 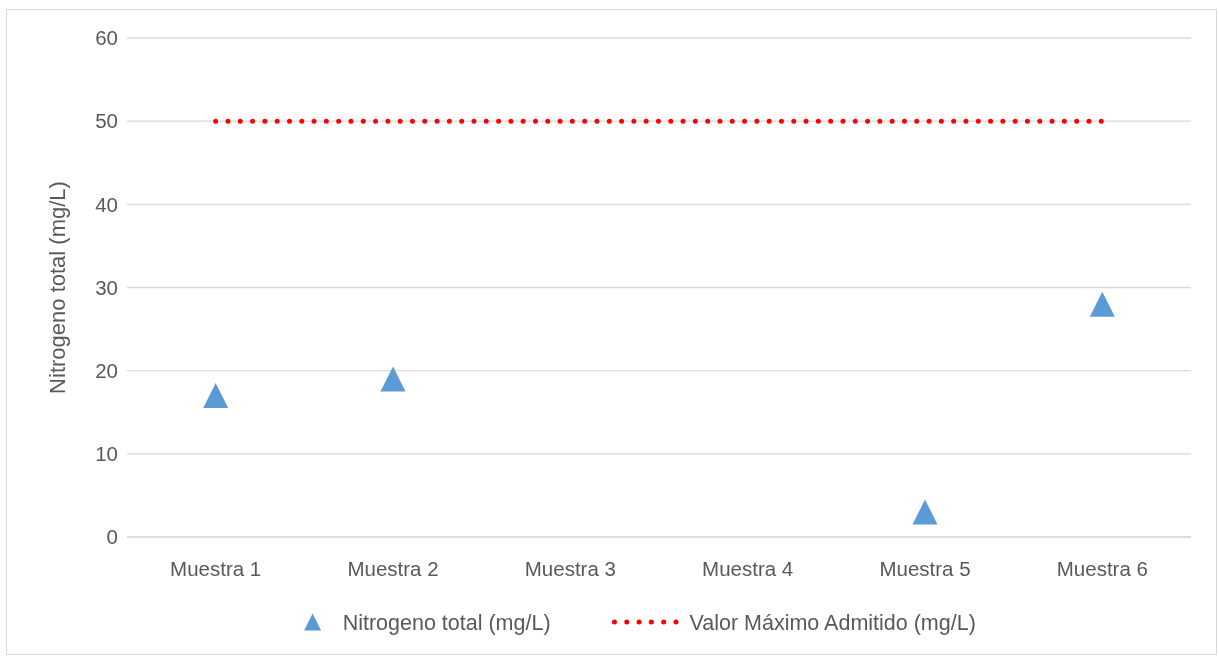 I want to click on x-tick-label: Muestra 4, so click(x=748, y=568).